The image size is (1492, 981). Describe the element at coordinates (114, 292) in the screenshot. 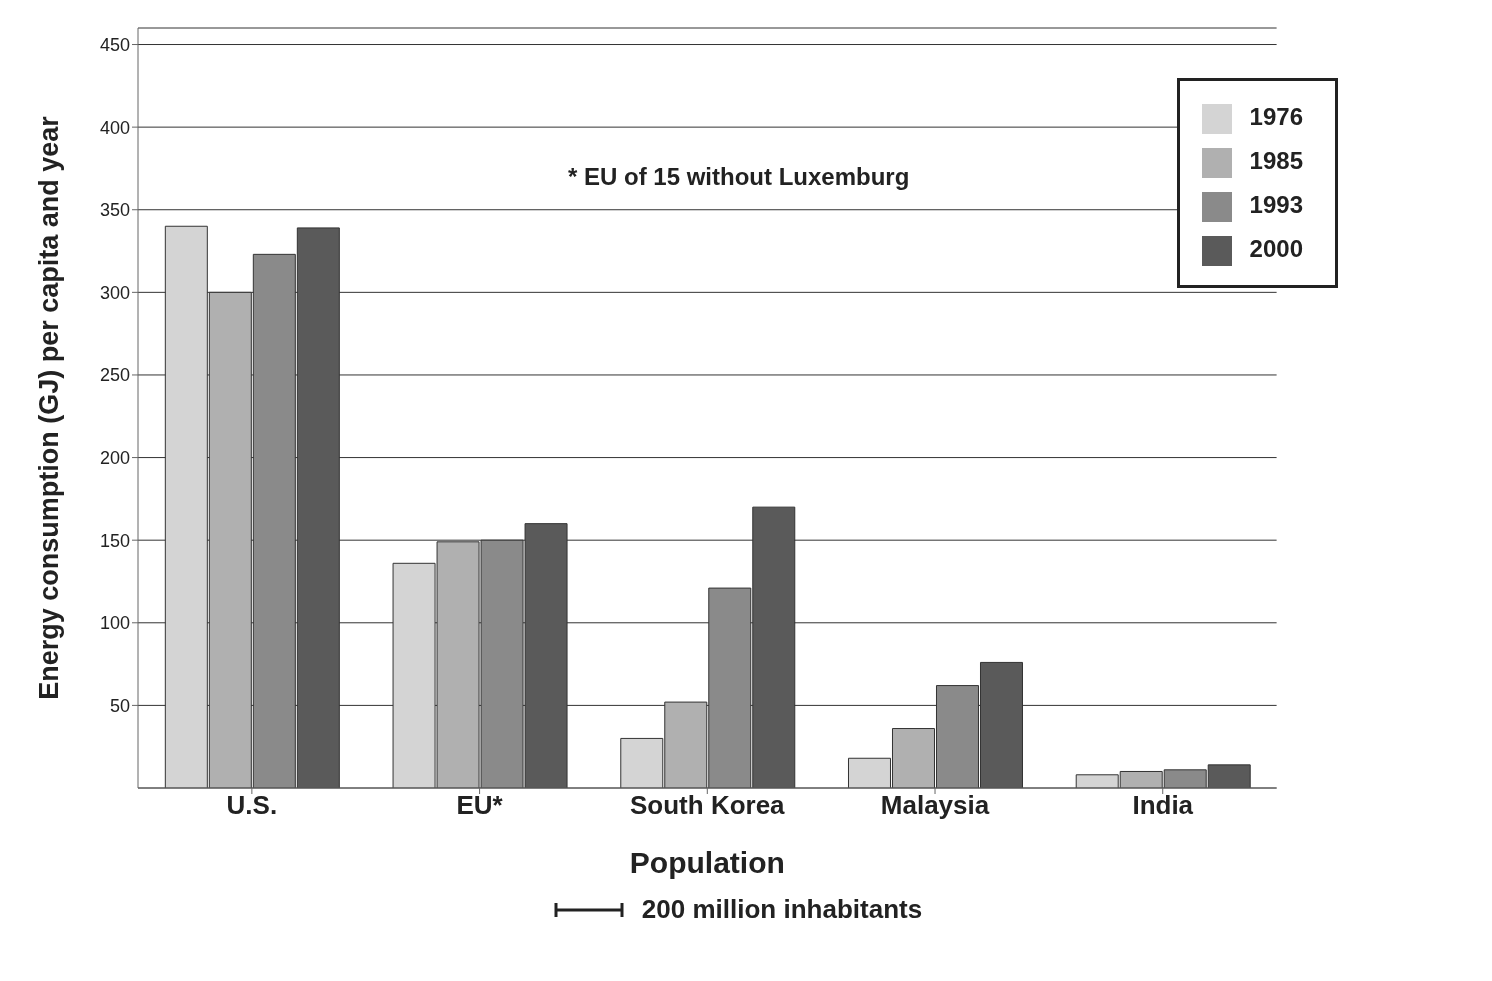

I see `y-tick-label: 300` at that location.